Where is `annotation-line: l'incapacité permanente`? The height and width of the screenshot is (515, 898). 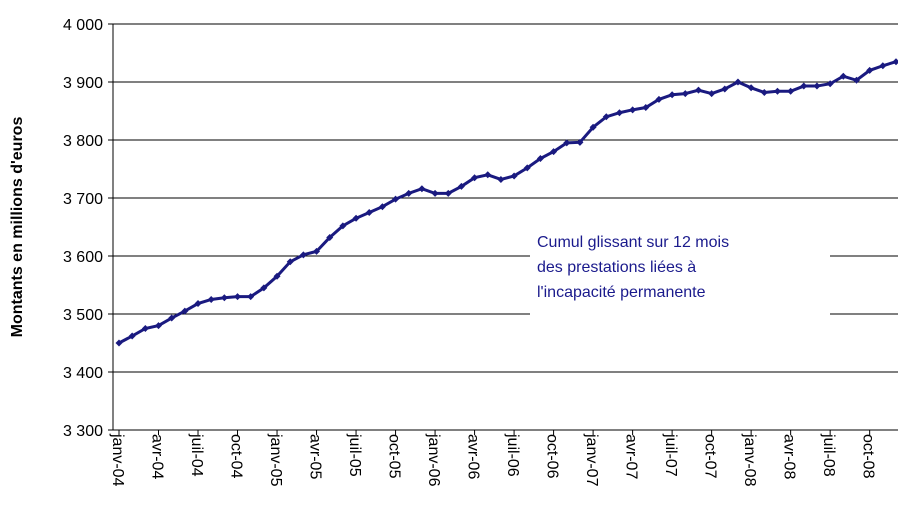 annotation-line: l'incapacité permanente is located at coordinates (621, 292).